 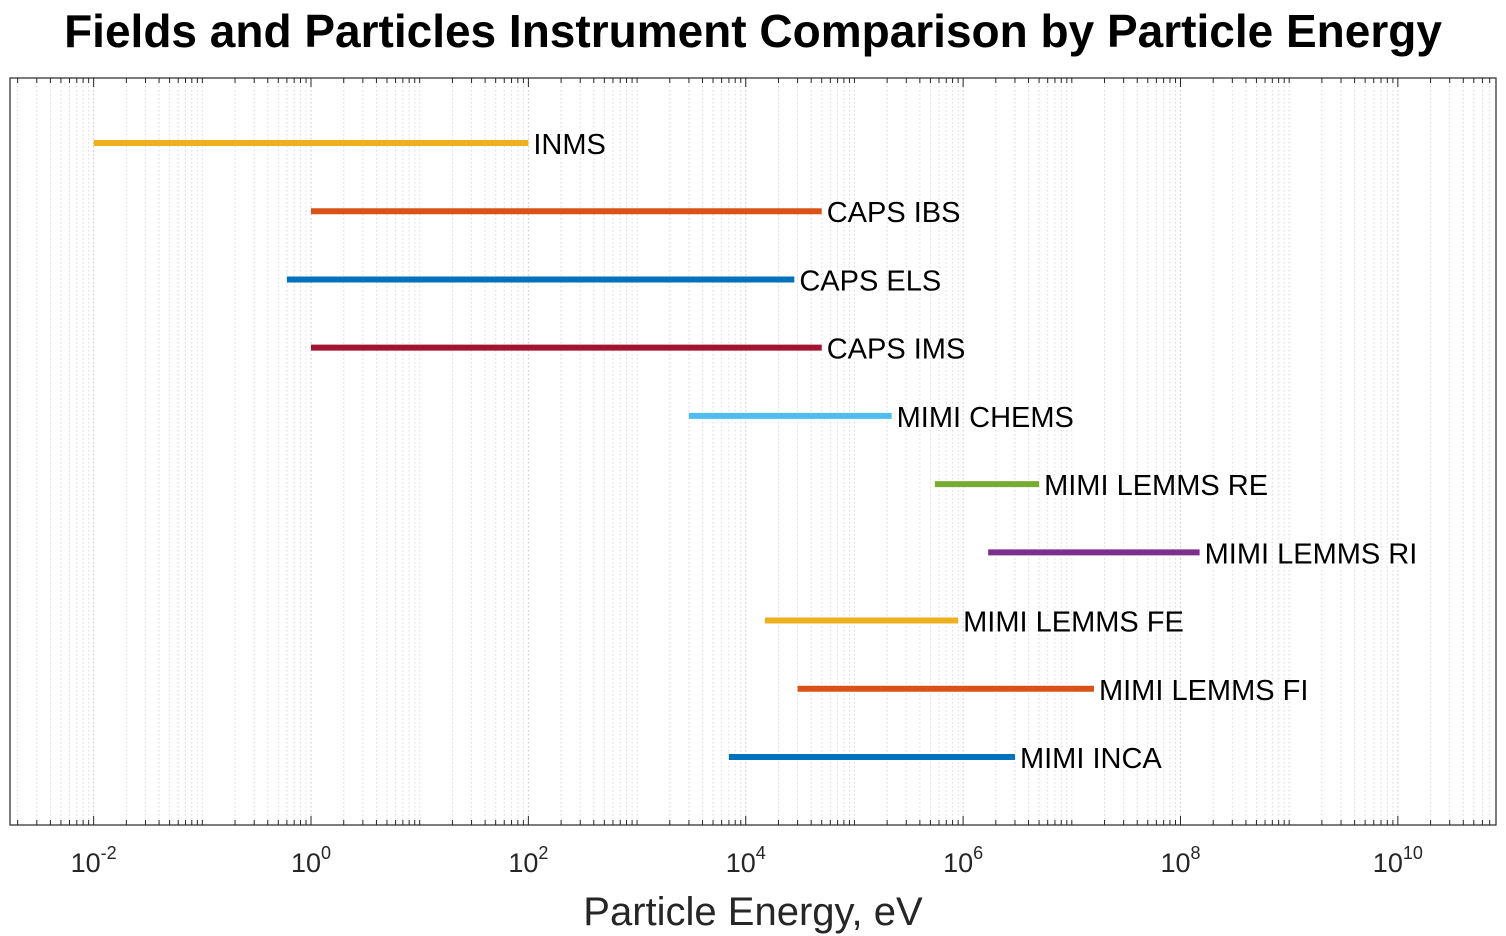 I want to click on x-tick-label: 10⁻², so click(x=94, y=860).